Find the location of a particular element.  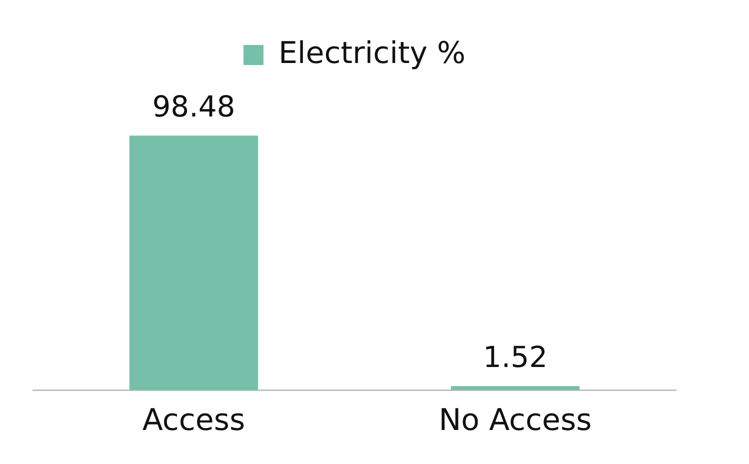

legend-label: Electricity % is located at coordinates (372, 53).